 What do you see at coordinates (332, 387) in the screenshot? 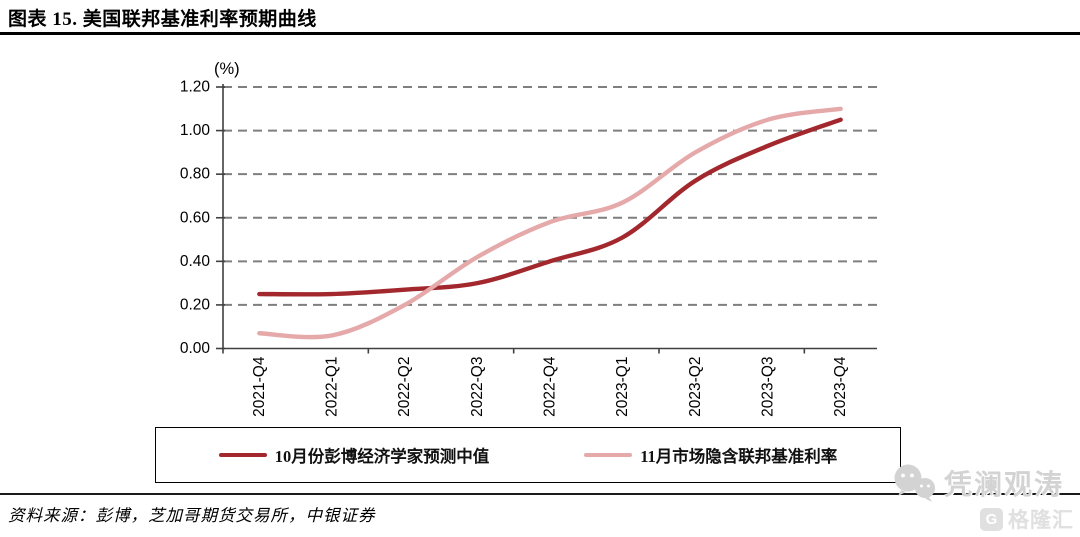
I see `x-tick-label: 2022-Q1` at bounding box center [332, 387].